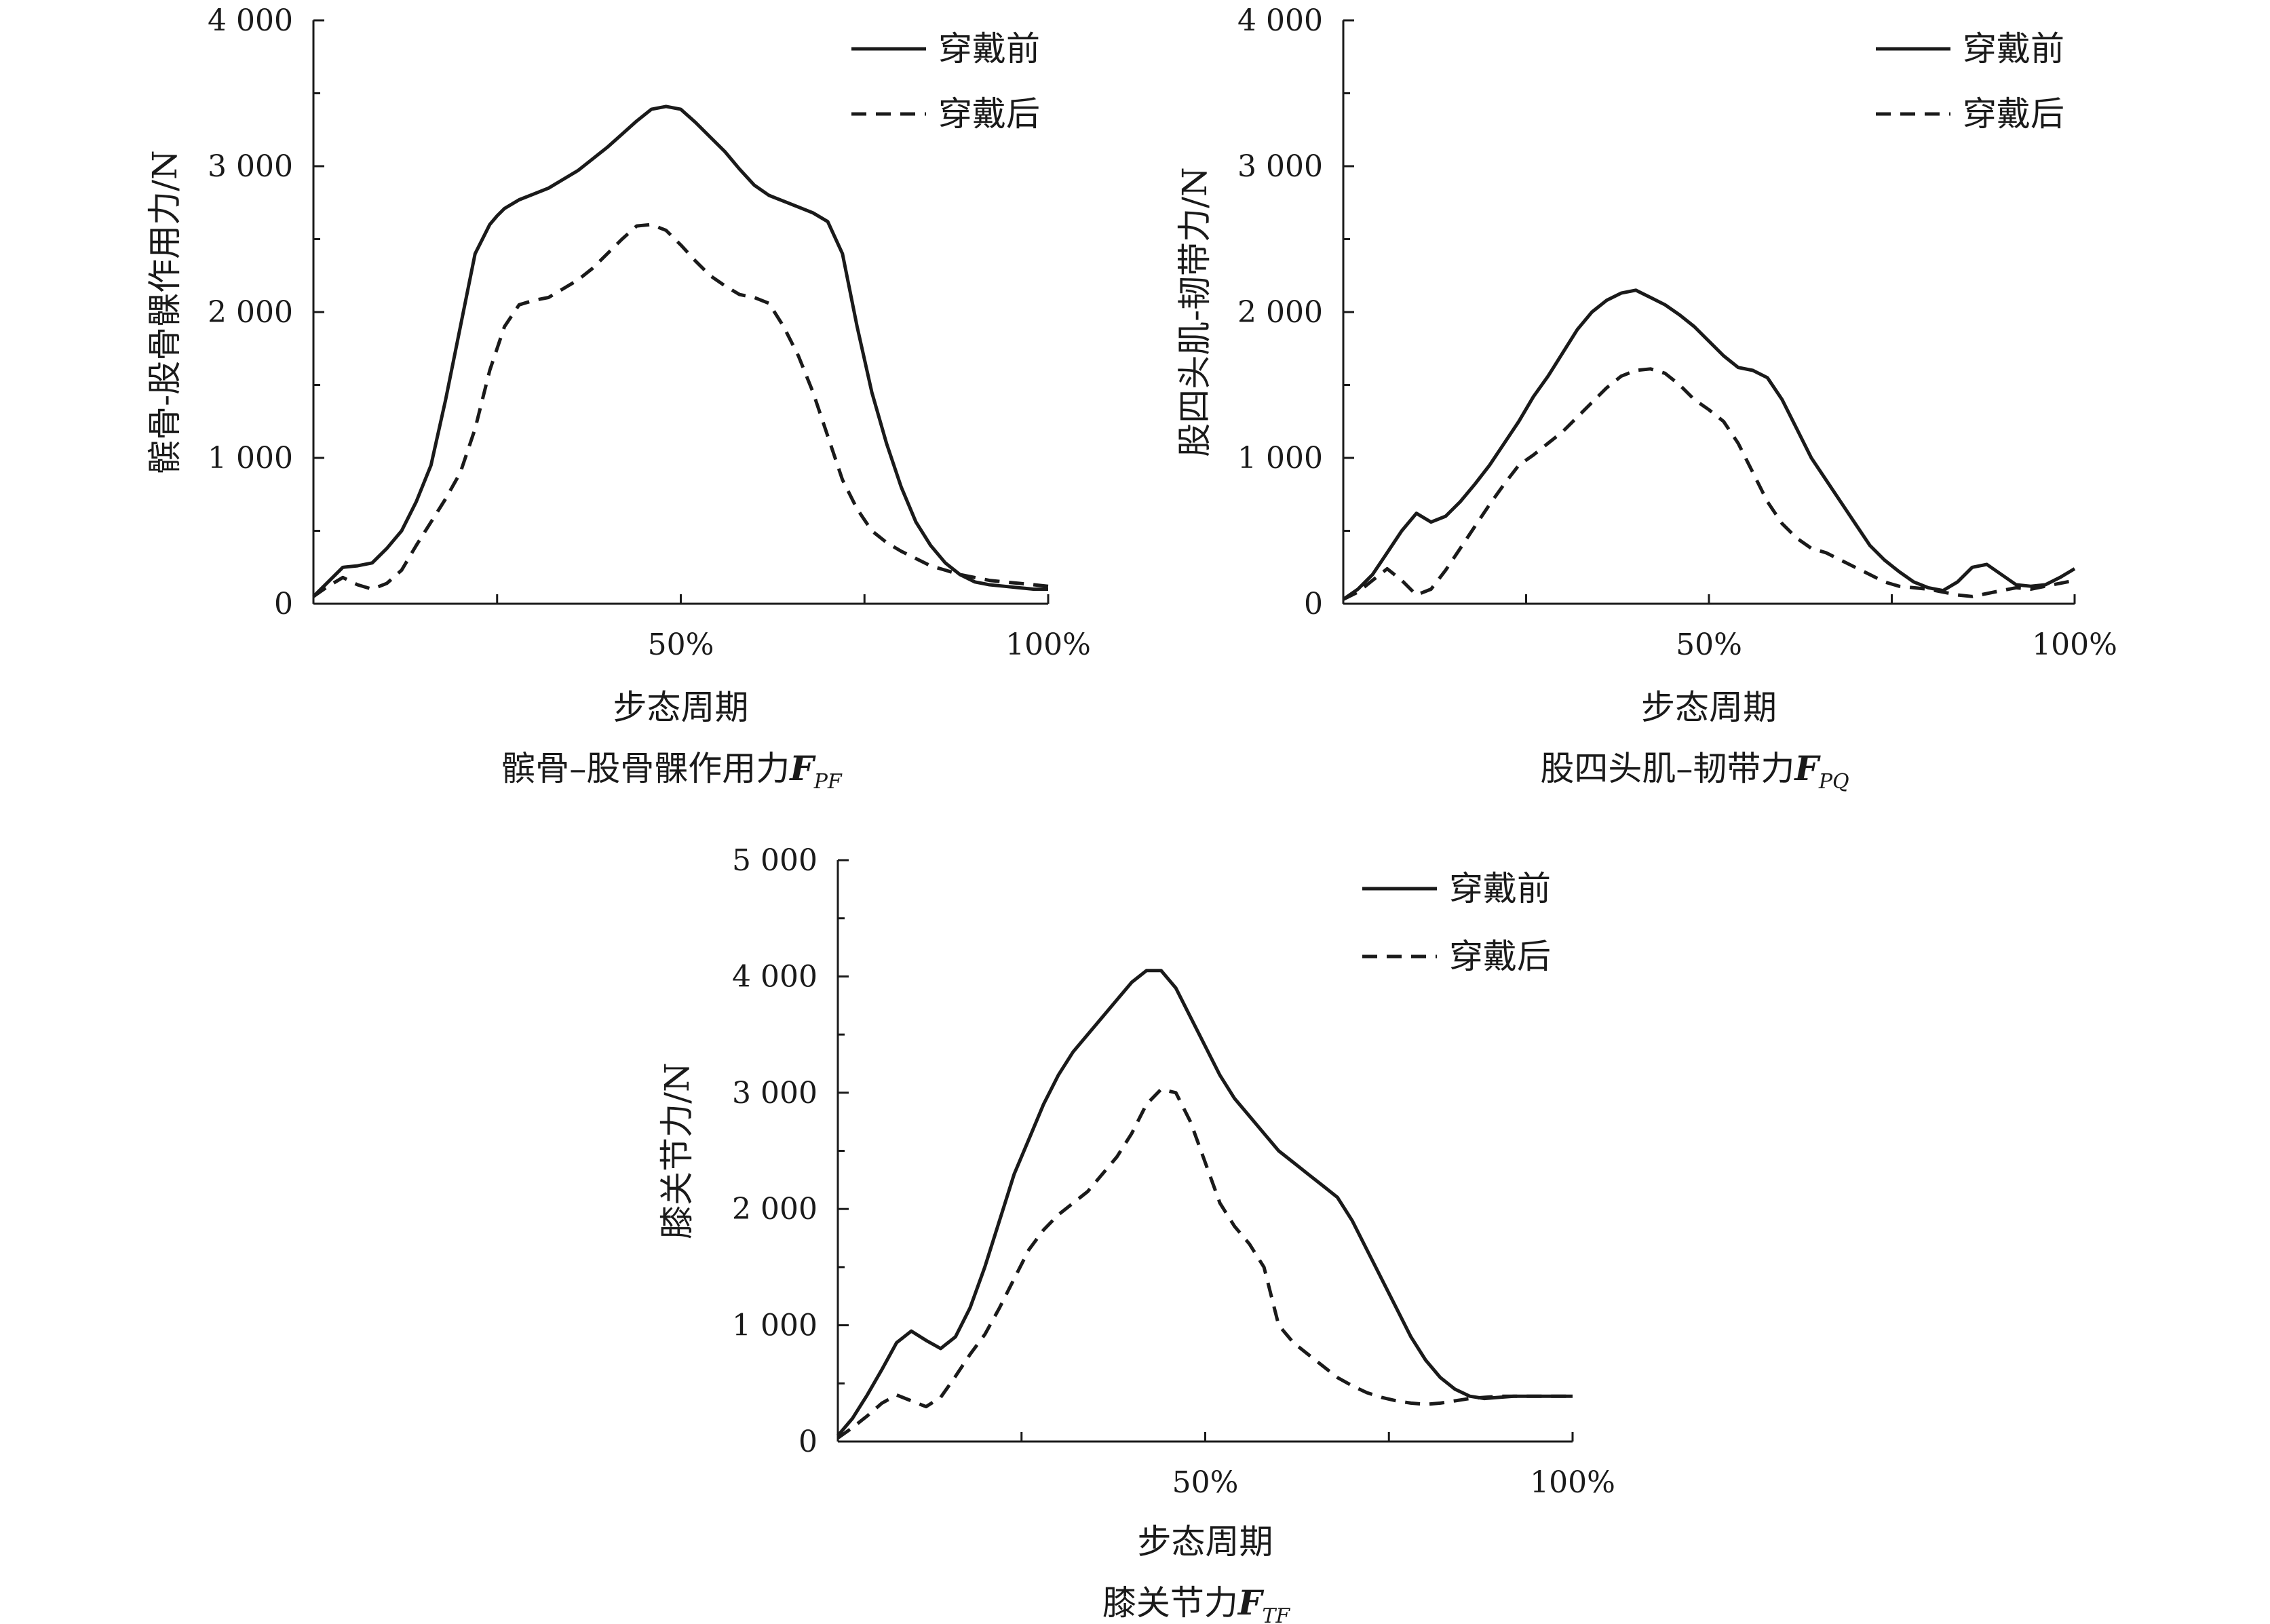 Image resolution: width=2270 pixels, height=1624 pixels. Describe the element at coordinates (774, 860) in the screenshot. I see `y-tick-label: 5 000` at that location.